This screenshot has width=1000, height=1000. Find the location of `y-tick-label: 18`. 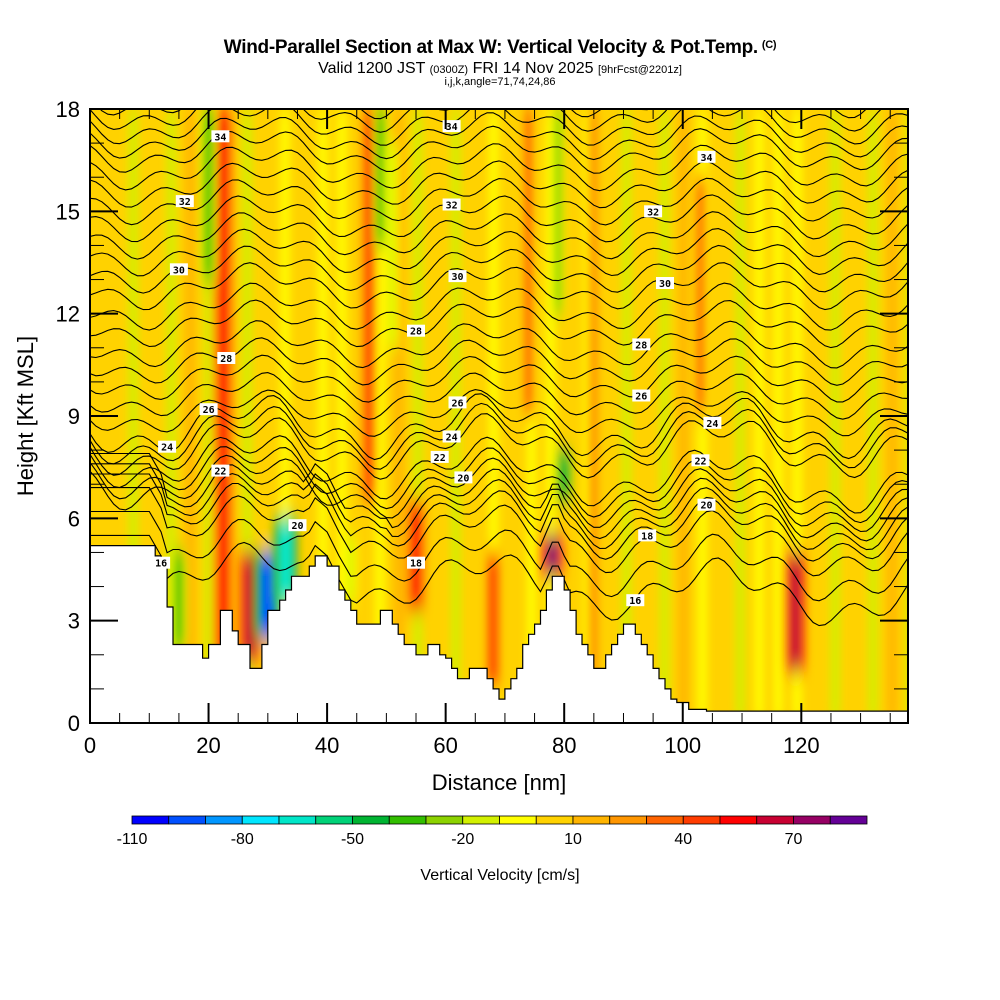

y-tick-label: 18 is located at coordinates (68, 109).